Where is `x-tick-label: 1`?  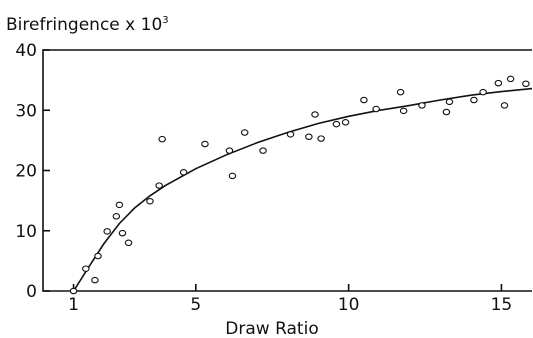 x-tick-label: 1 is located at coordinates (73, 305).